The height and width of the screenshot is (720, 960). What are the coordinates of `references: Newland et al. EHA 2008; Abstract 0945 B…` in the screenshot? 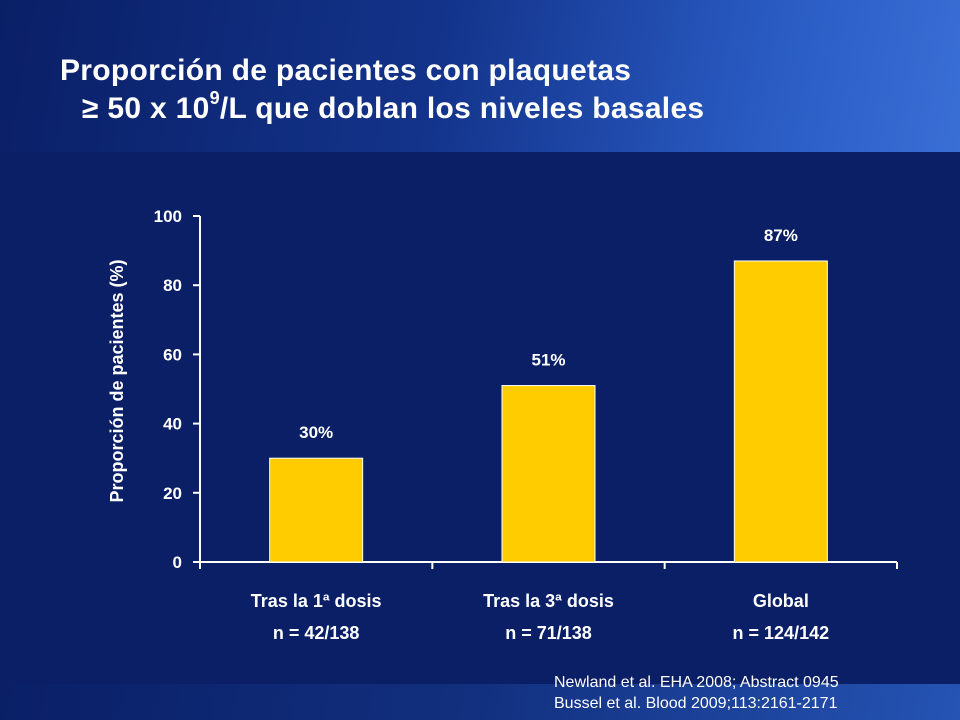 It's located at (696, 693).